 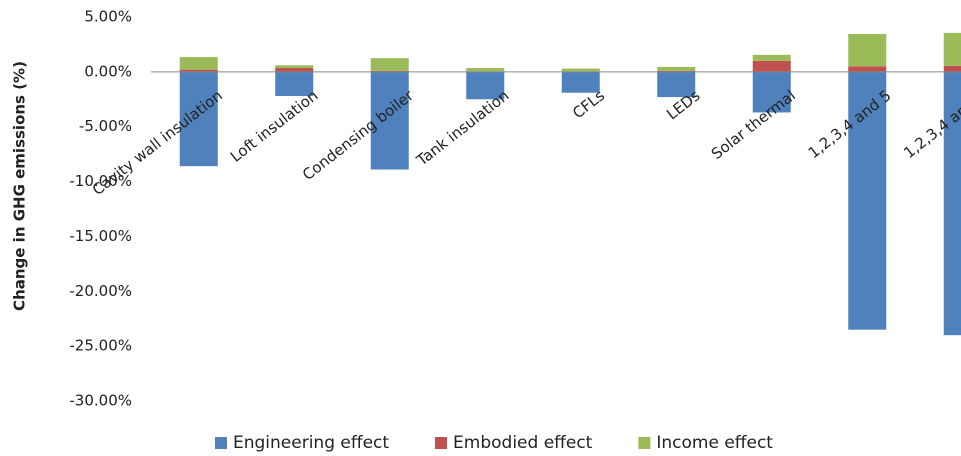 I want to click on y-tick-label: -30.00%, so click(x=100, y=401).